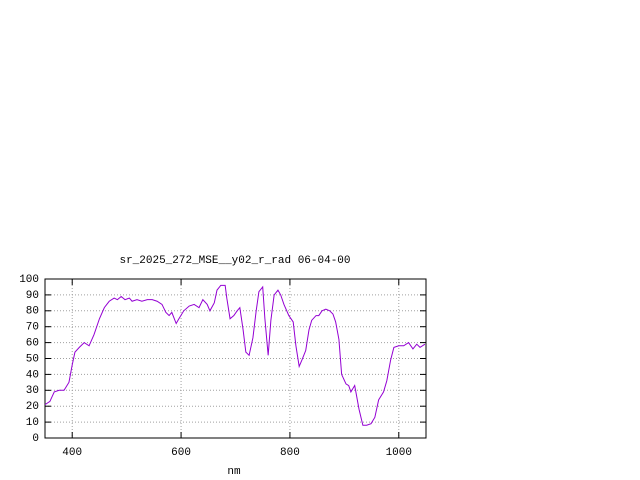  What do you see at coordinates (35, 439) in the screenshot?
I see `y-tick-label: 0` at bounding box center [35, 439].